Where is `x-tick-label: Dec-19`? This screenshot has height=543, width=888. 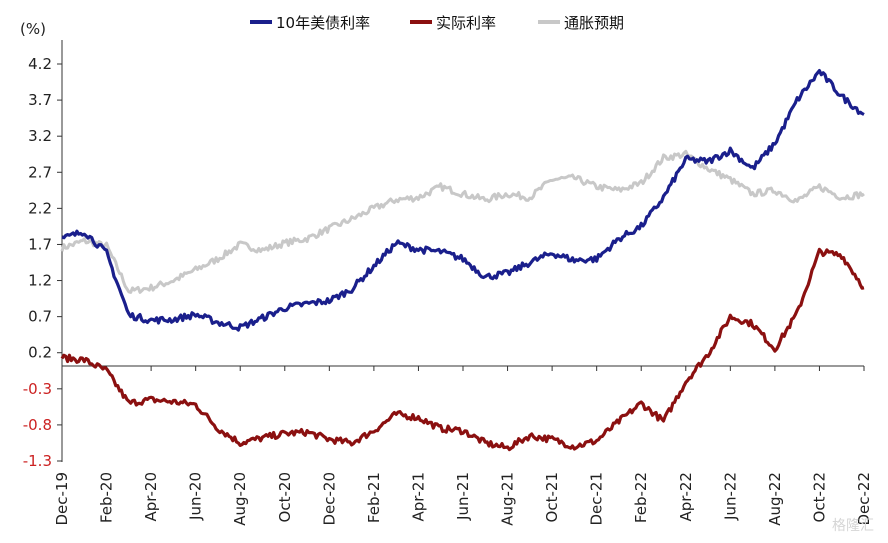 x-tick-label: Dec-19 is located at coordinates (62, 499).